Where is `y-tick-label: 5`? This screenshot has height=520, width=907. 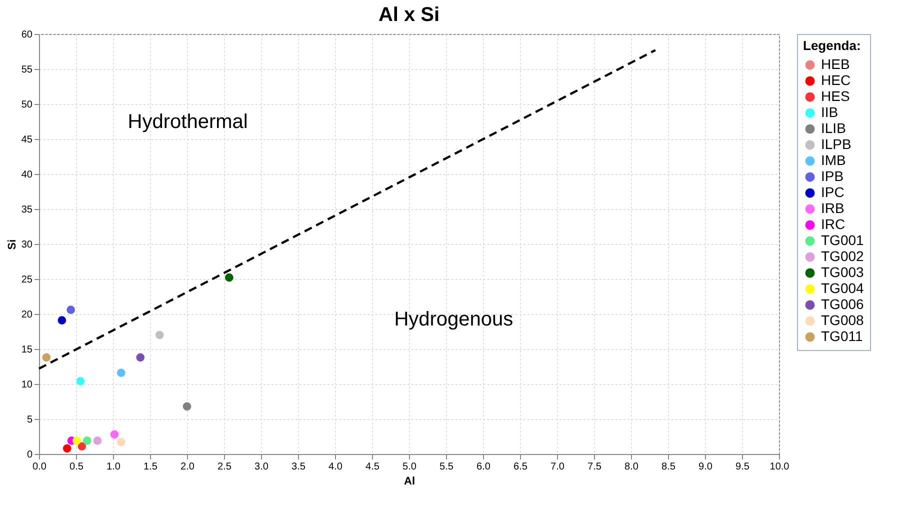 y-tick-label: 5 is located at coordinates (29, 420).